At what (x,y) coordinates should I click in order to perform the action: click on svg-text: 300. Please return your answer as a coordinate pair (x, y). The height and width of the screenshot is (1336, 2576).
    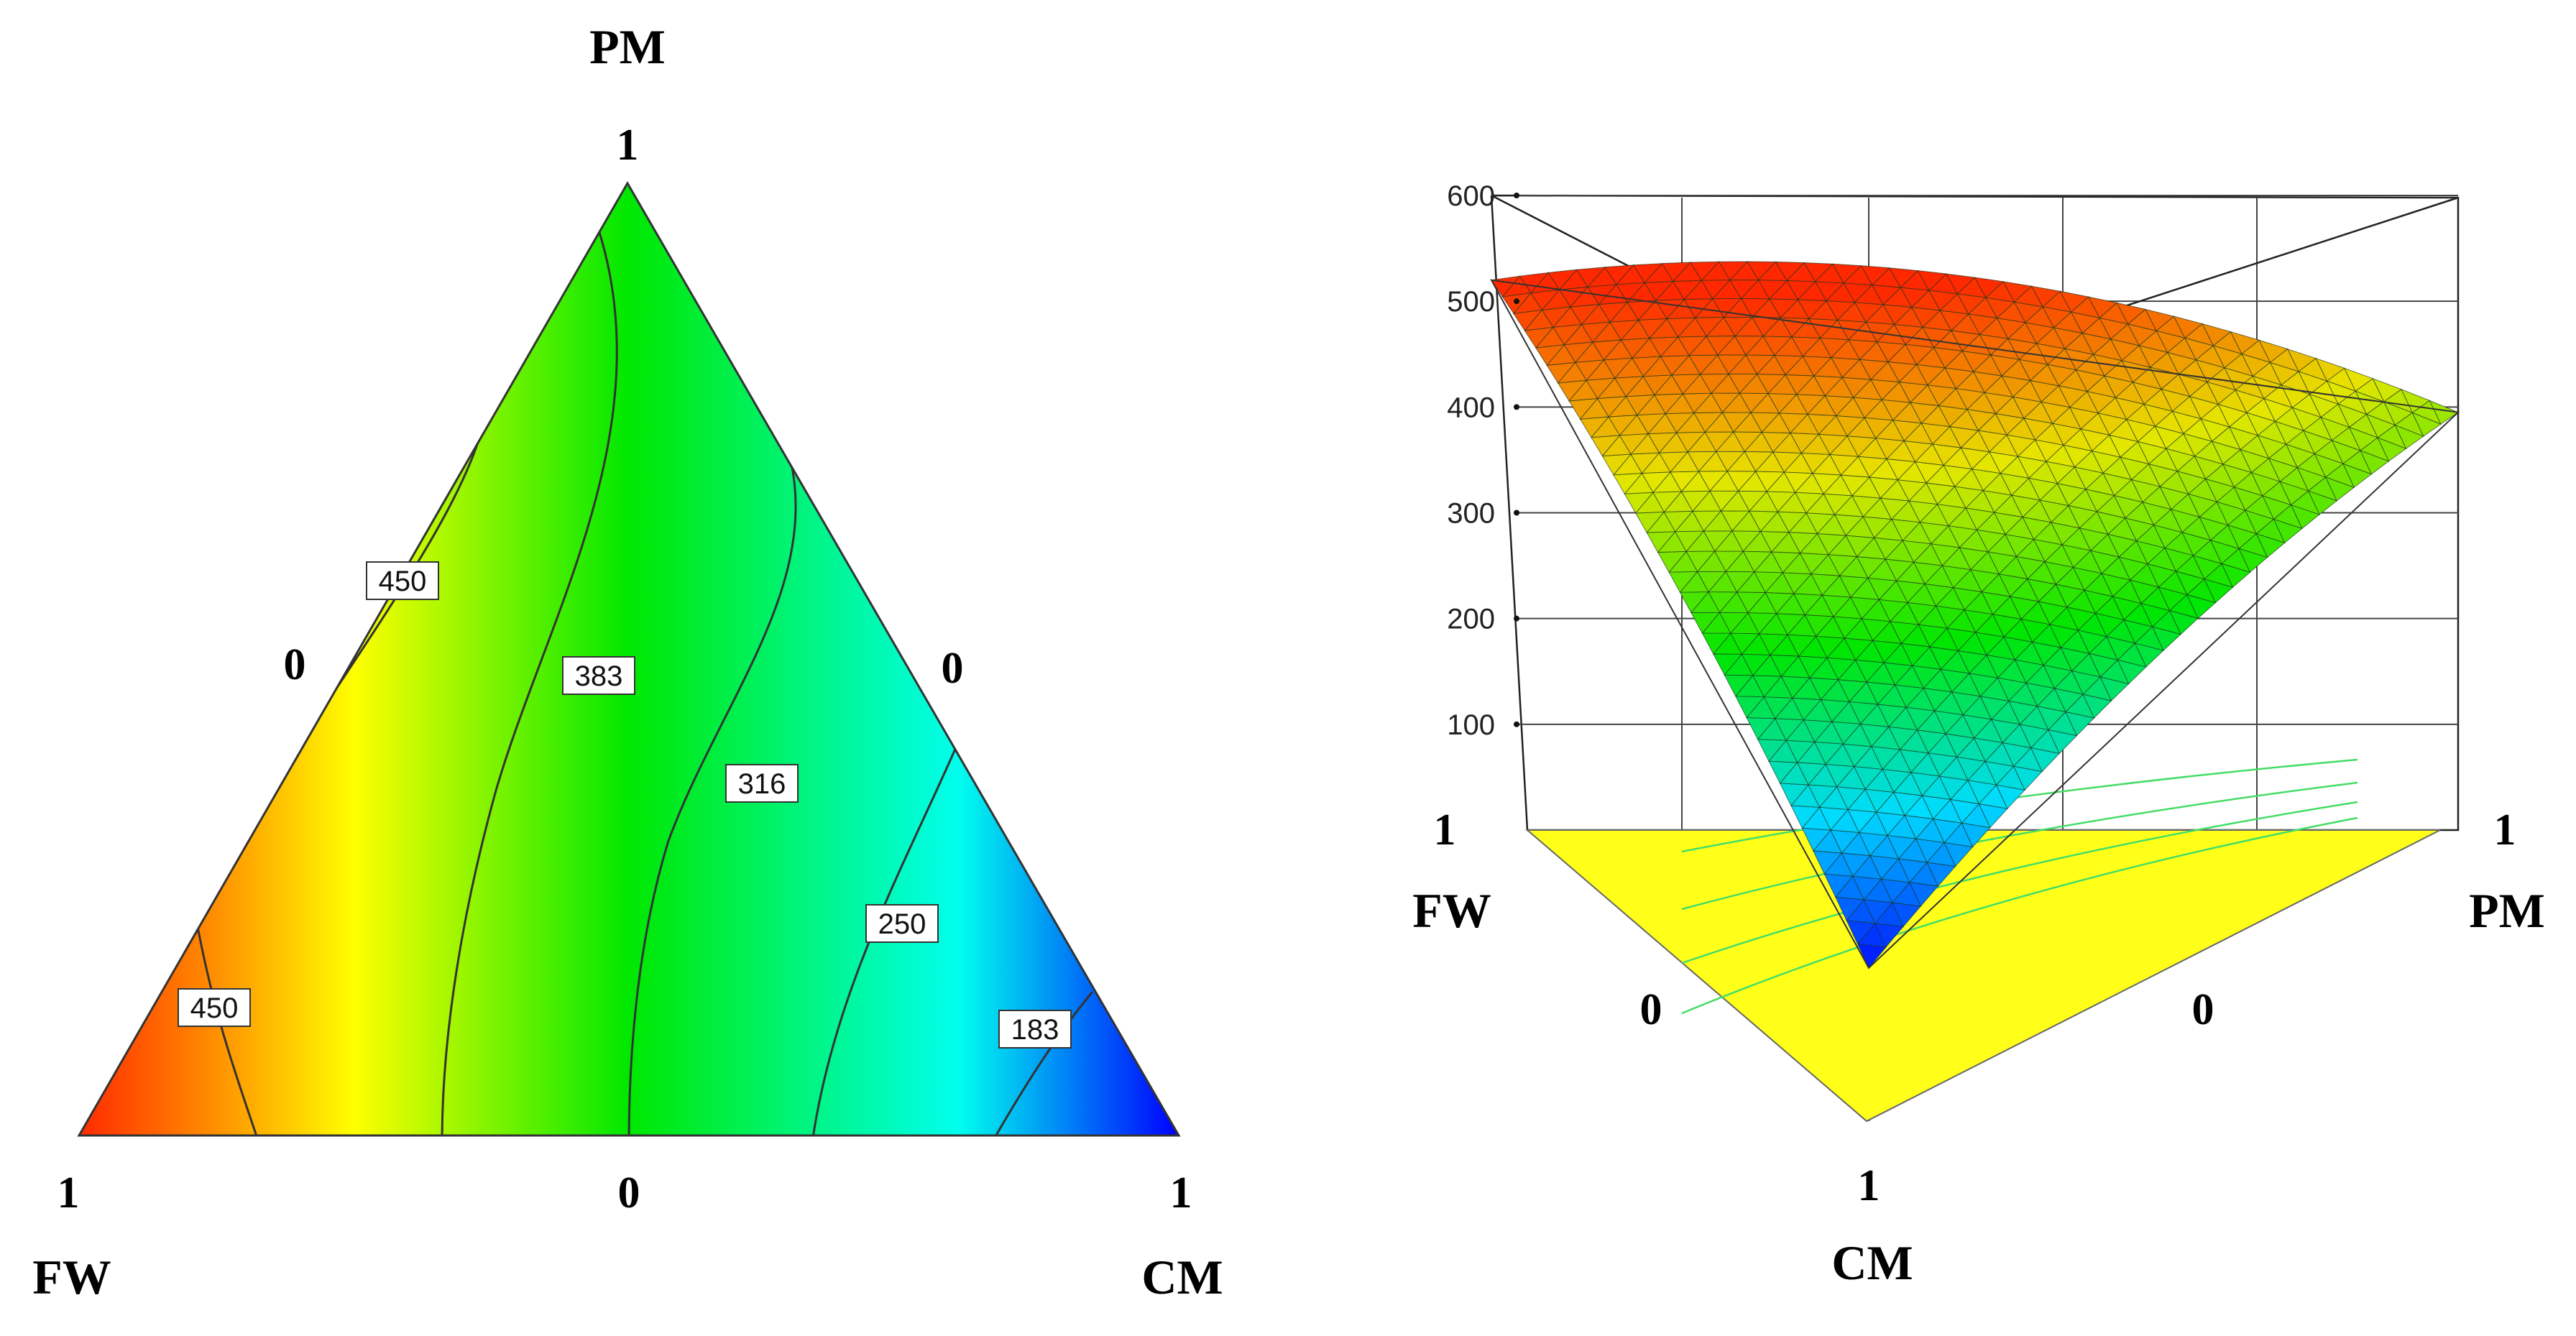
    Looking at the image, I should click on (1471, 514).